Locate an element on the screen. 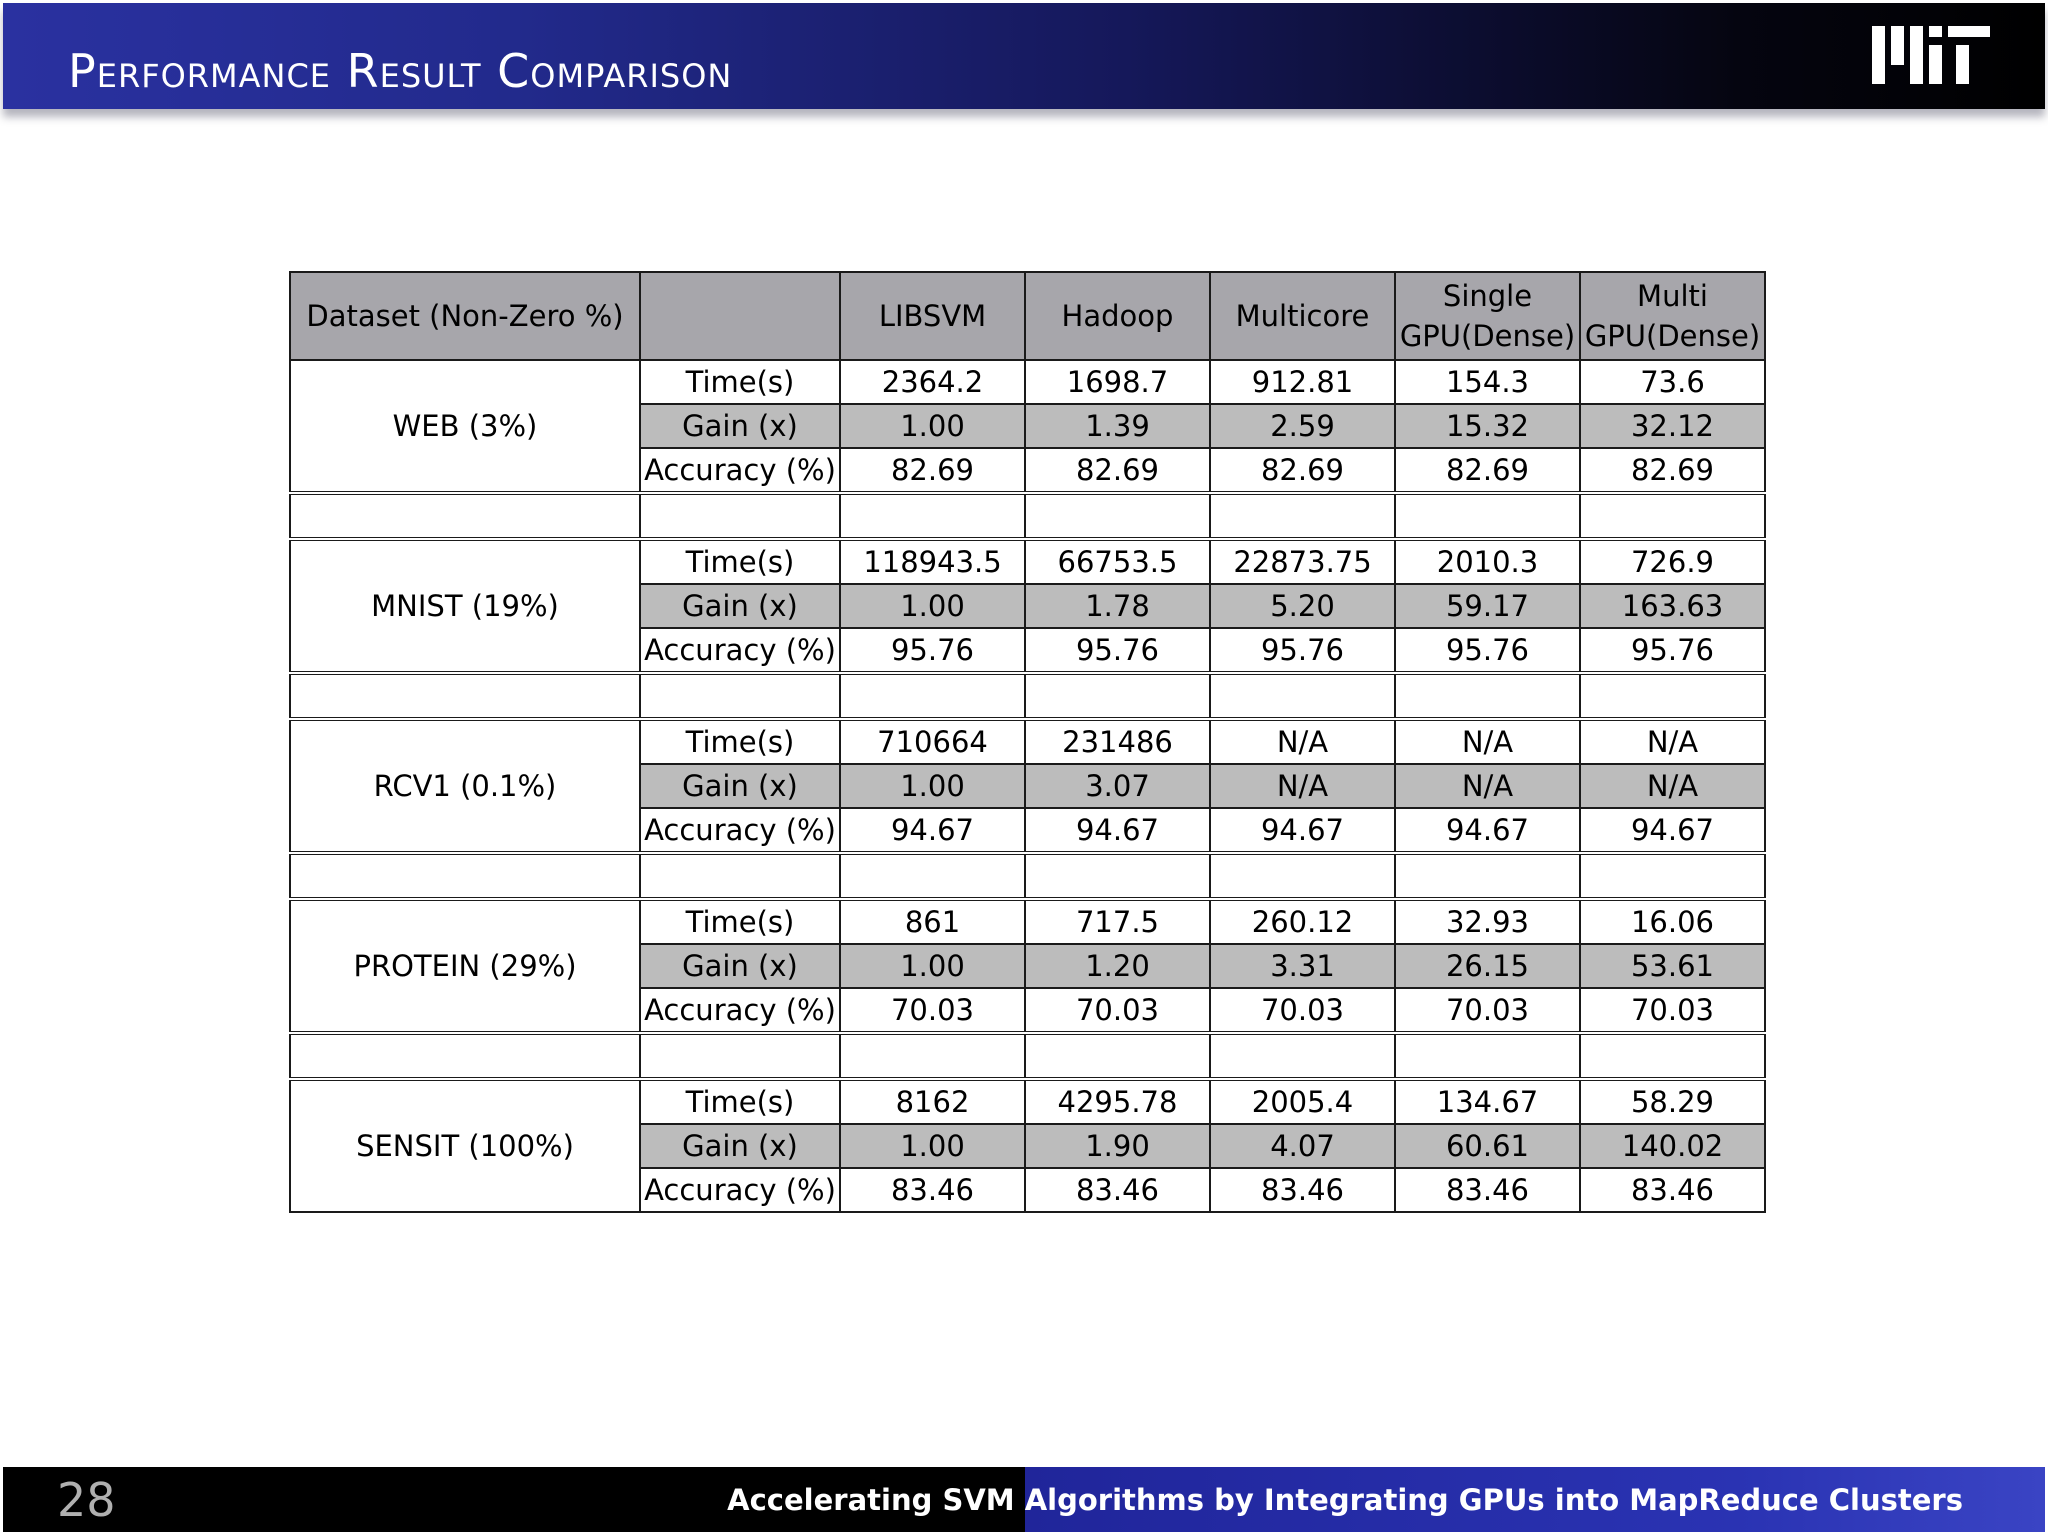  value-cell-multi-gpu: 95.76 is located at coordinates (1672, 650).